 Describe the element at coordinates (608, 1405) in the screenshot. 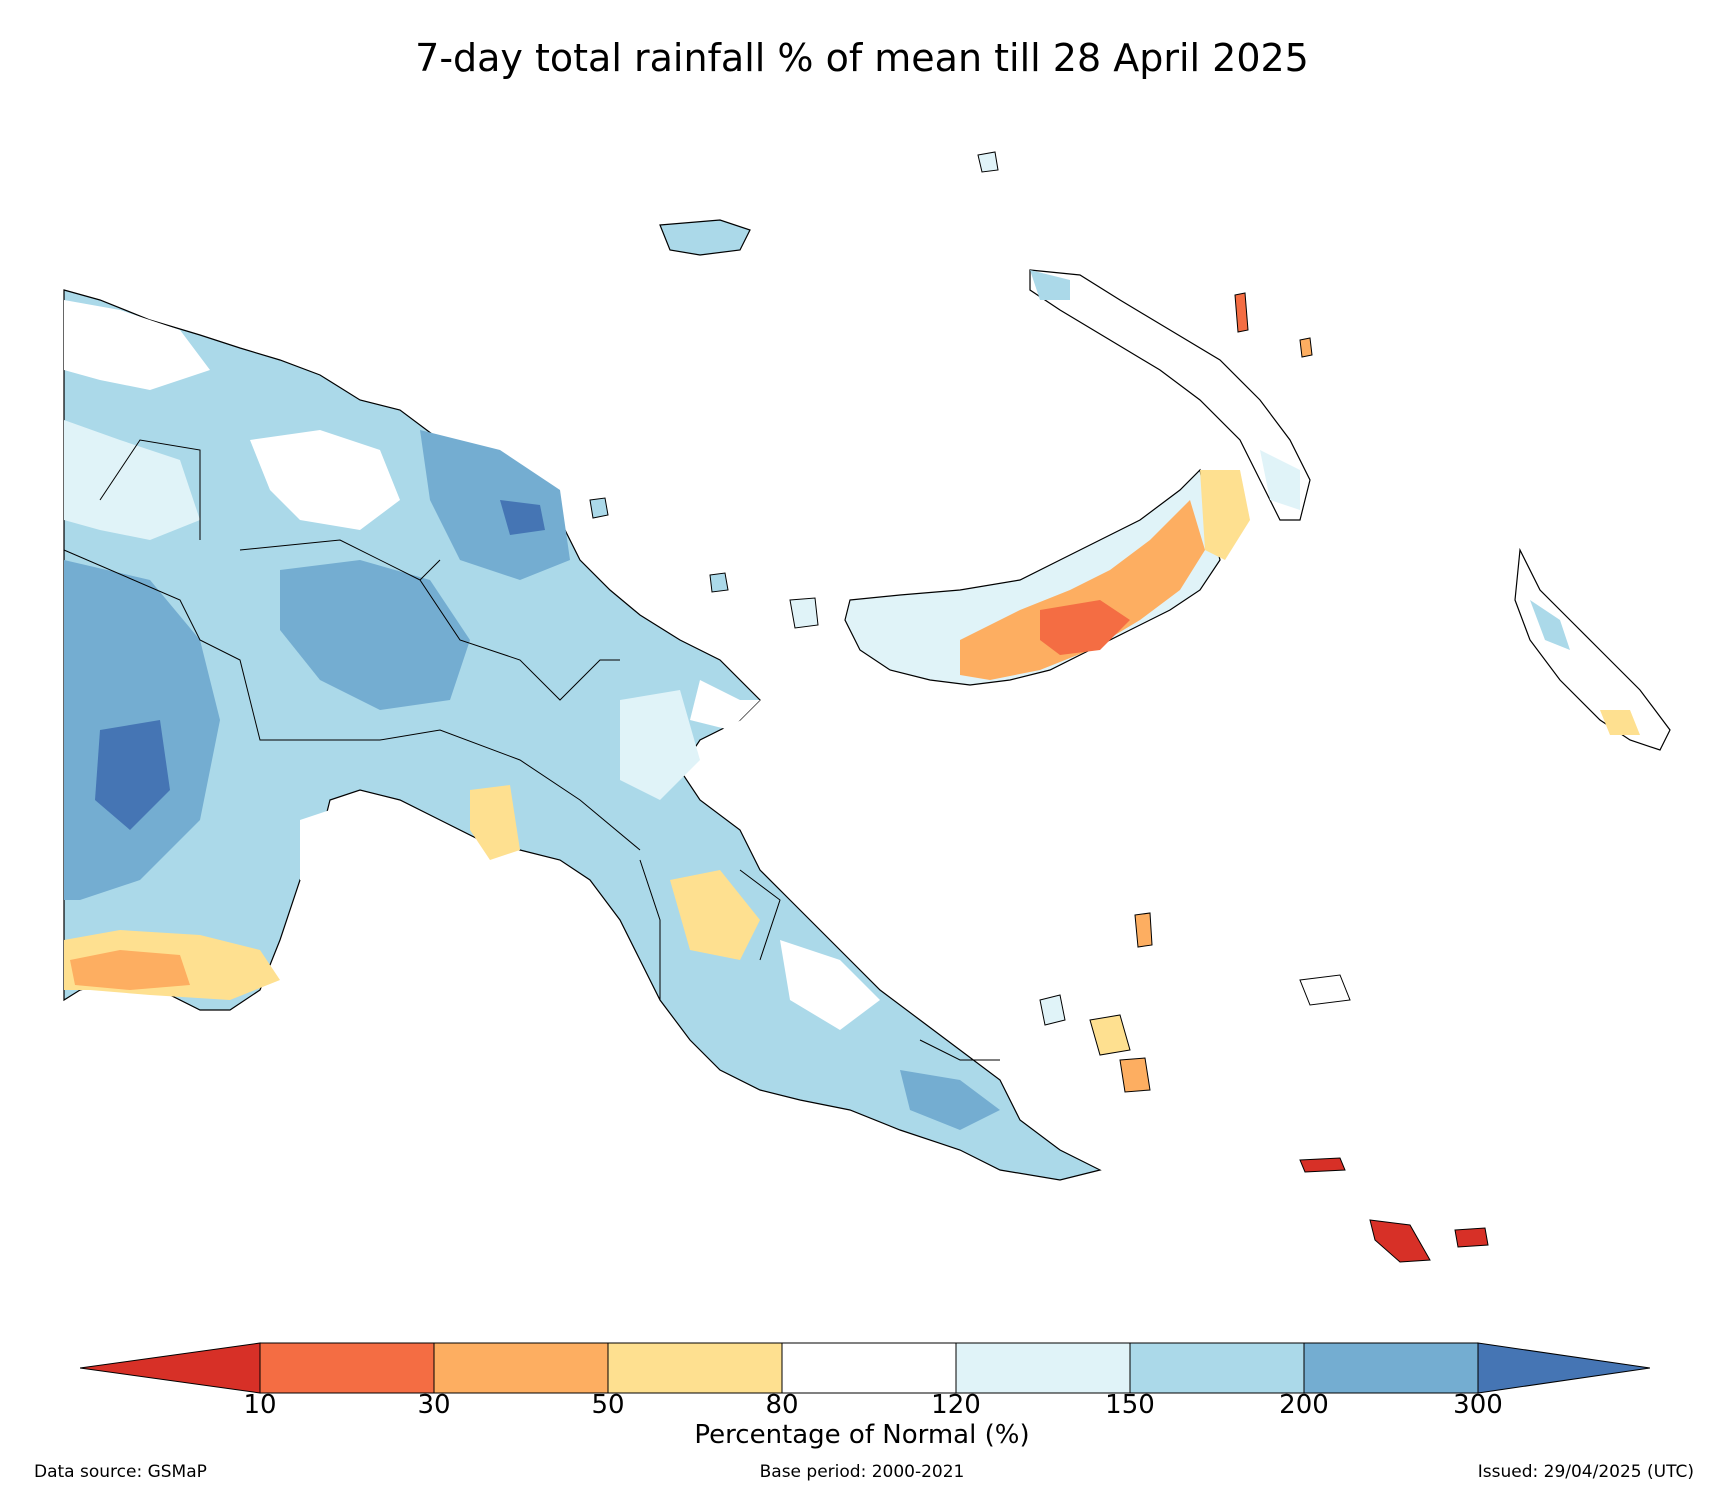

I see `colorbar-tick-50: 50` at that location.